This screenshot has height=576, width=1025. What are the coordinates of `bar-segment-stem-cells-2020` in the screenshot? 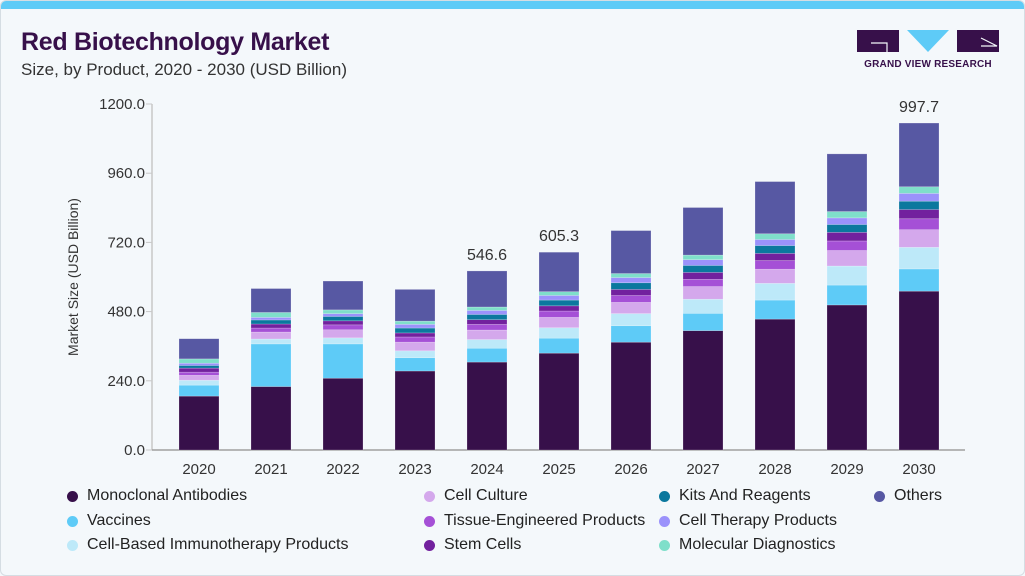 It's located at (199, 370).